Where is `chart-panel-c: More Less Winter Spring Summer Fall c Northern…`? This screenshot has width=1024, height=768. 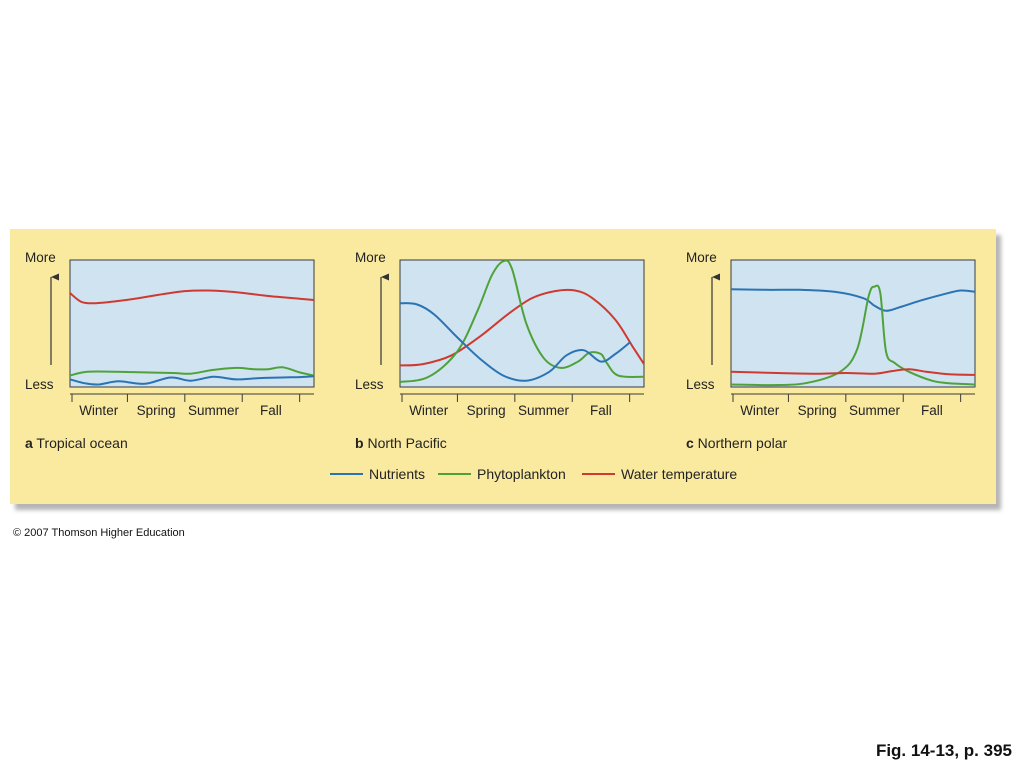 chart-panel-c: More Less Winter Spring Summer Fall c Northern… is located at coordinates (831, 350).